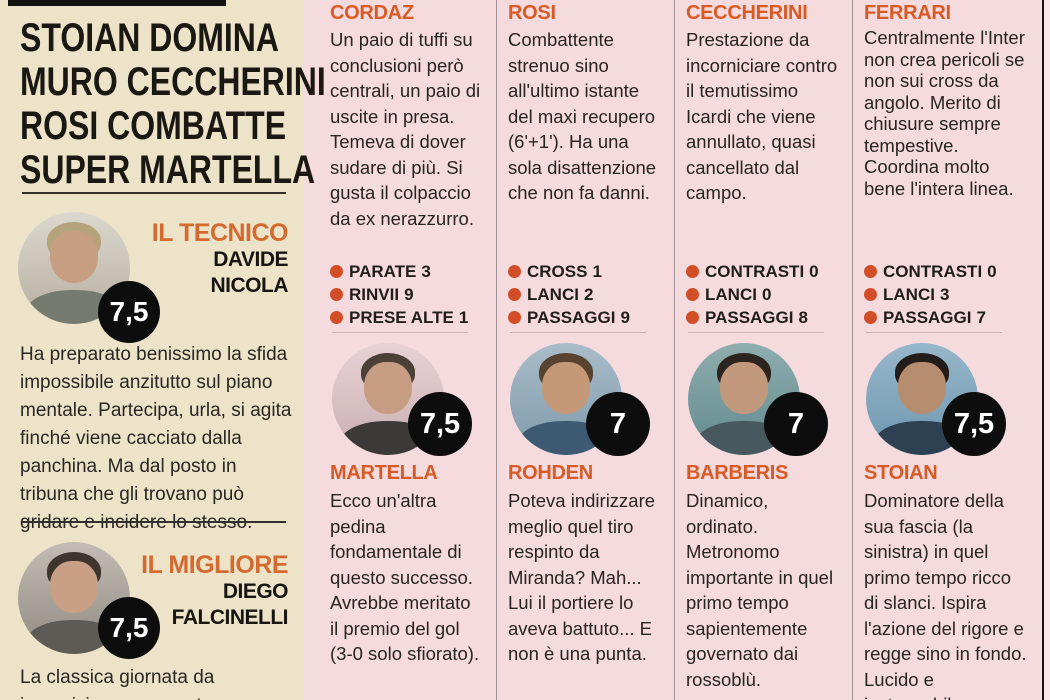  Describe the element at coordinates (557, 271) in the screenshot. I see `stat-label: CROSS` at that location.